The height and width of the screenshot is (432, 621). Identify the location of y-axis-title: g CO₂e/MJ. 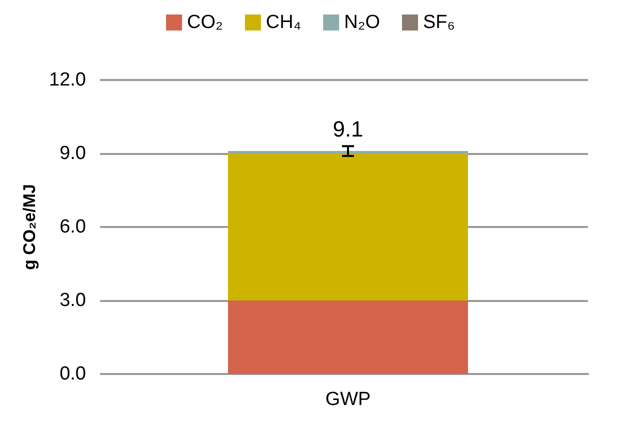
(30, 227).